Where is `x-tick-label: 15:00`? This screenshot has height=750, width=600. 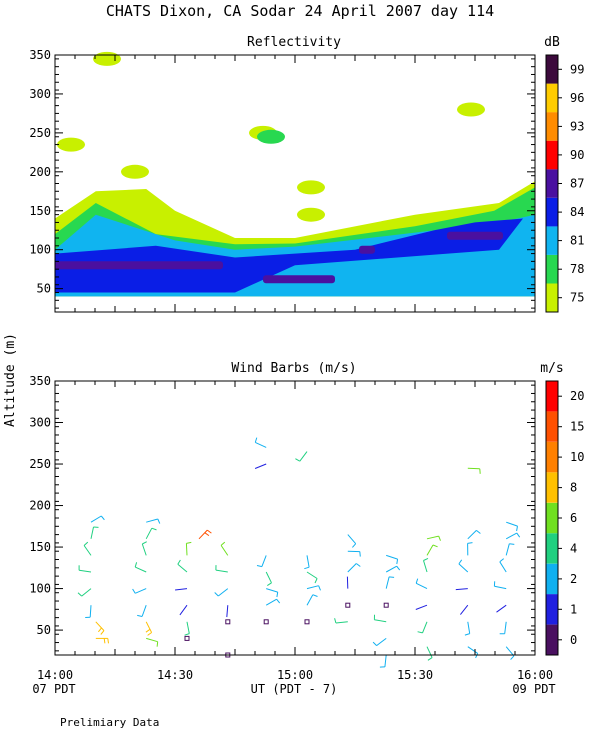 x-tick-label: 15:00 is located at coordinates (295, 675).